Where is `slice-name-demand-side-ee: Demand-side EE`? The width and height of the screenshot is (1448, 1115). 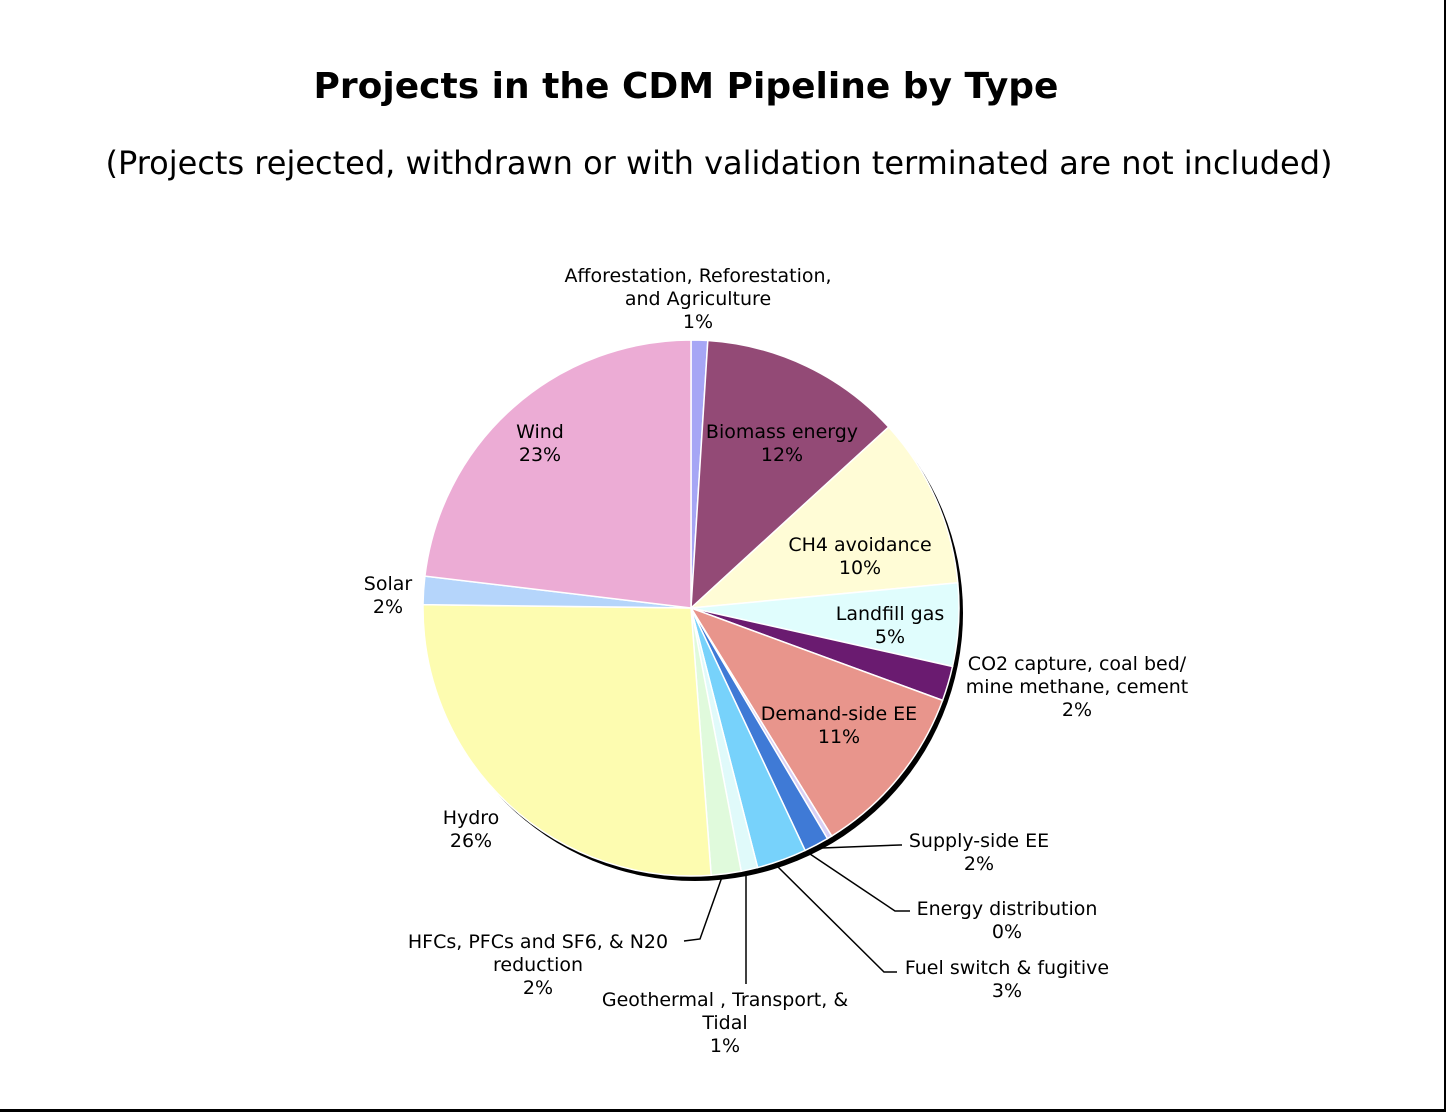 slice-name-demand-side-ee: Demand-side EE is located at coordinates (839, 714).